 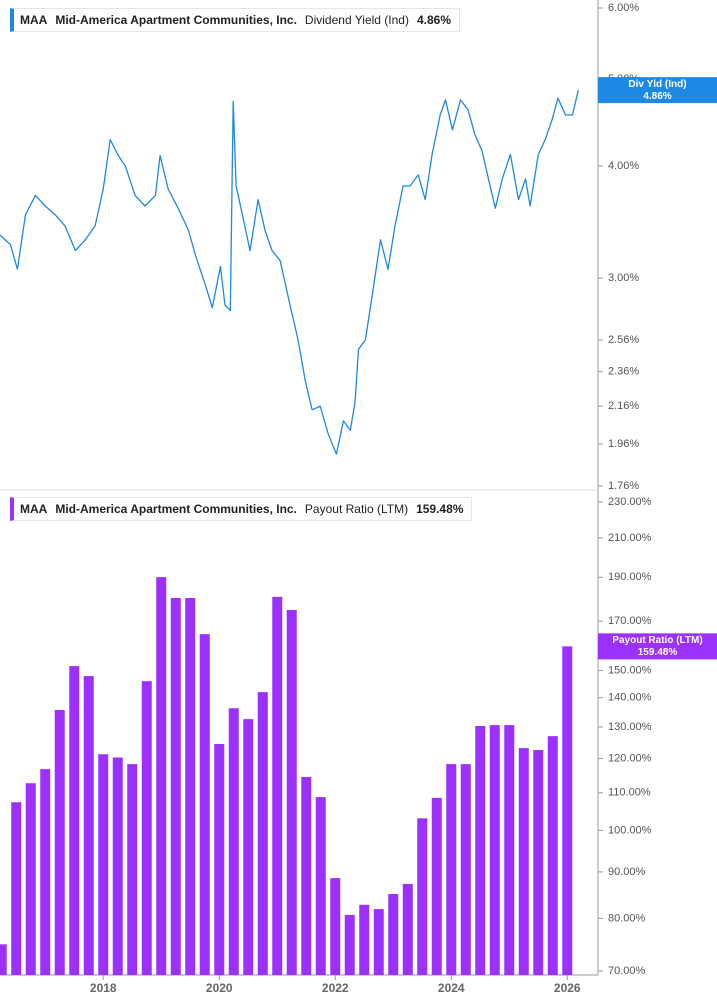 I want to click on y-tick-label: 70.00%, so click(x=627, y=971).